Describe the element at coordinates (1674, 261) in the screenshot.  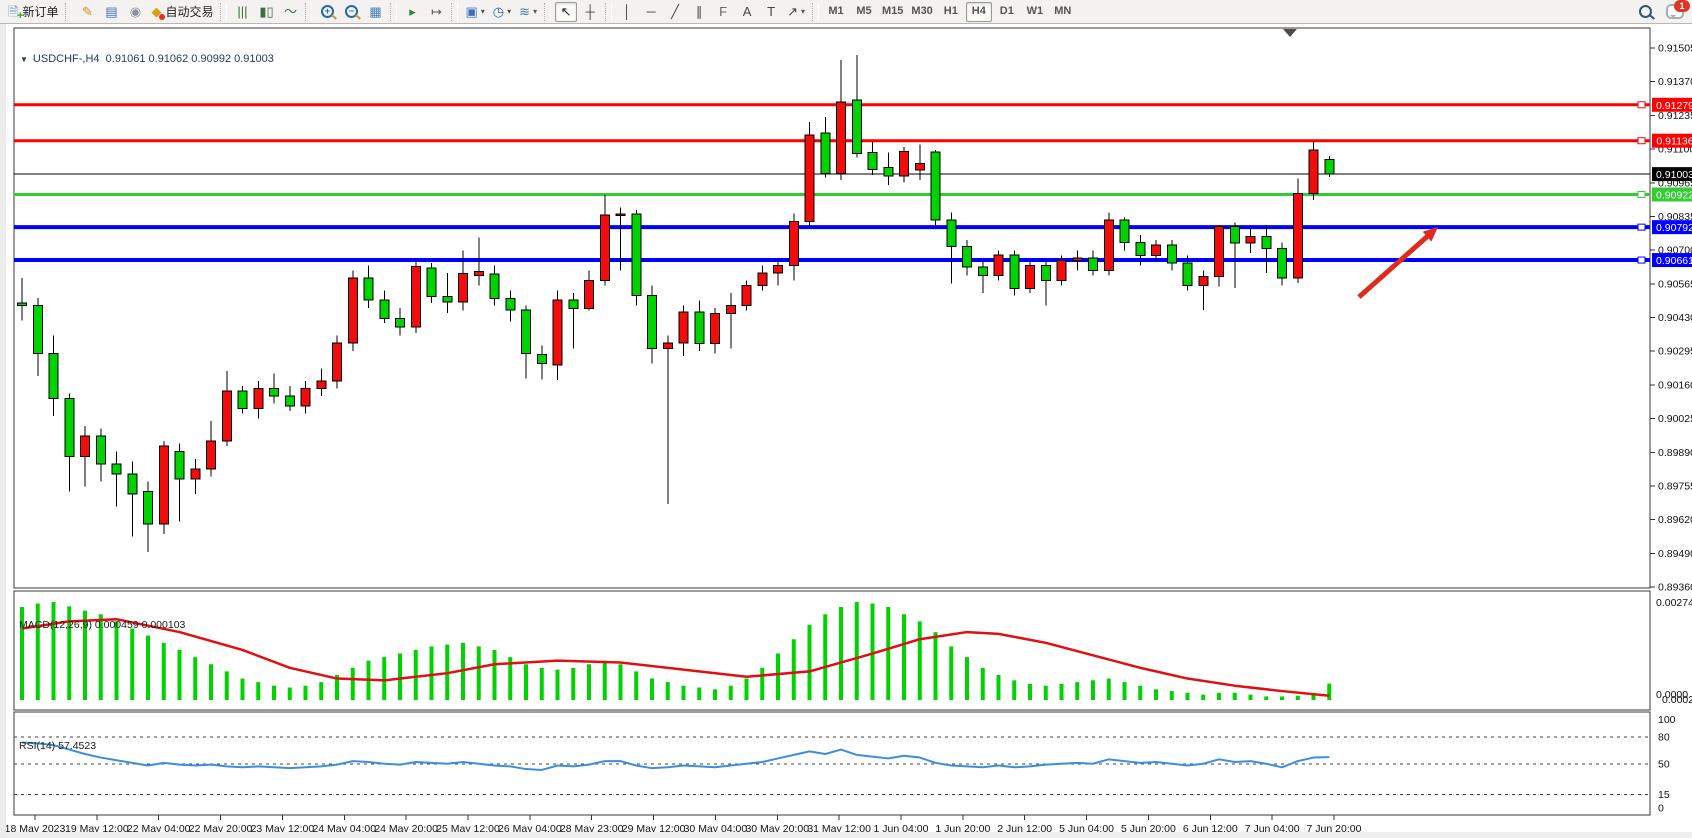
I see `support-line-2-price-label: 0.90661` at that location.